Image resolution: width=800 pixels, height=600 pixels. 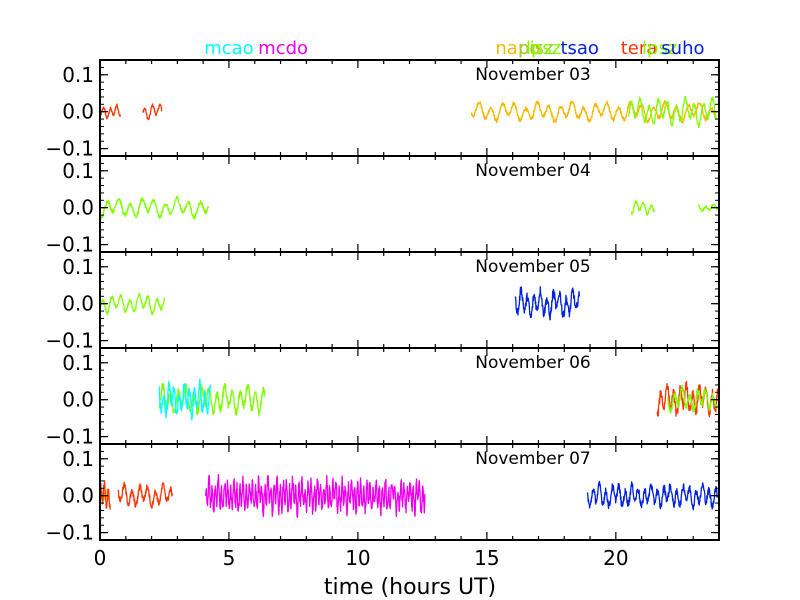 I want to click on x-tick-label: 5, so click(x=229, y=558).